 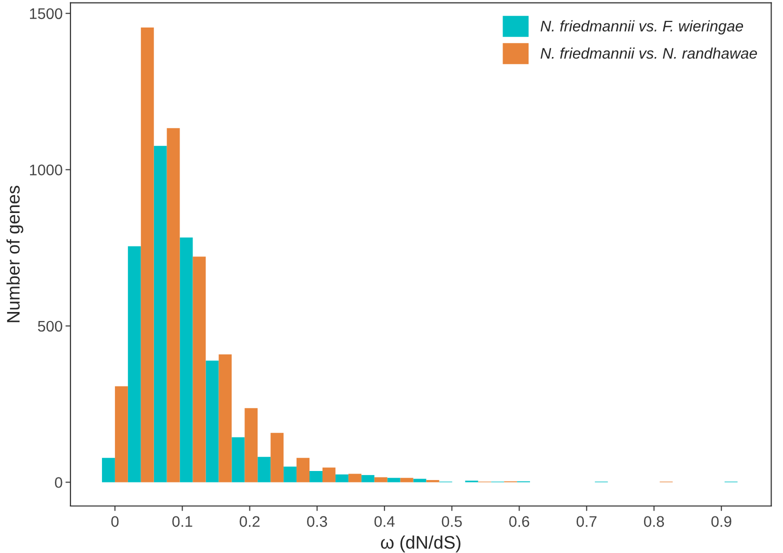 I want to click on y-tick-label: 500, so click(x=50, y=326).